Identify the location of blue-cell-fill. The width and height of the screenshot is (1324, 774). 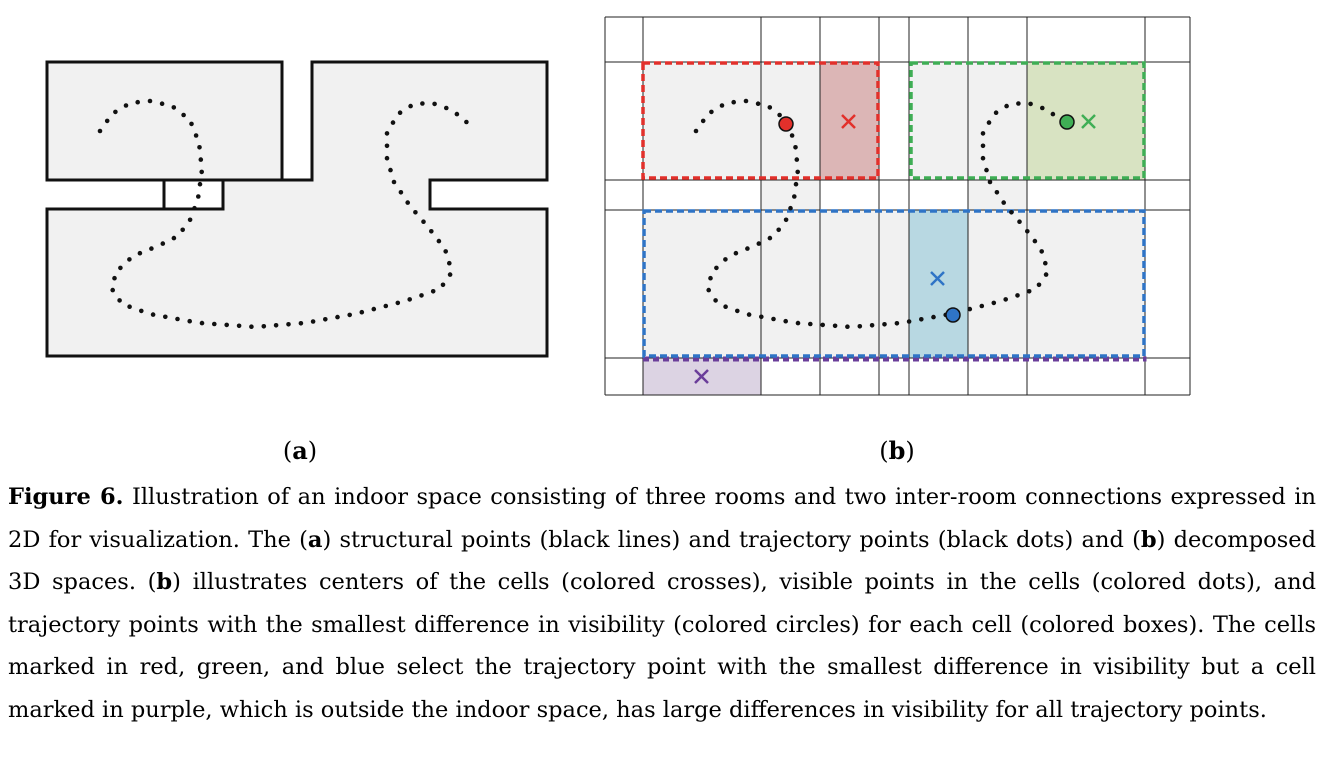
(938, 284).